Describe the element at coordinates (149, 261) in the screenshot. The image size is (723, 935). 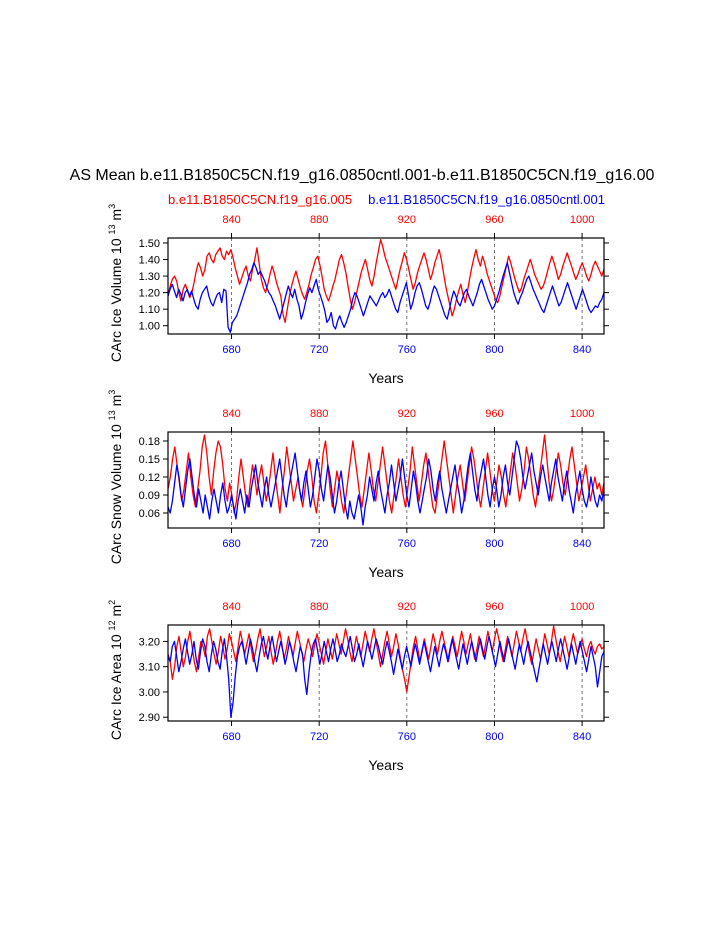
I see `y-tick-label: 1.40` at that location.